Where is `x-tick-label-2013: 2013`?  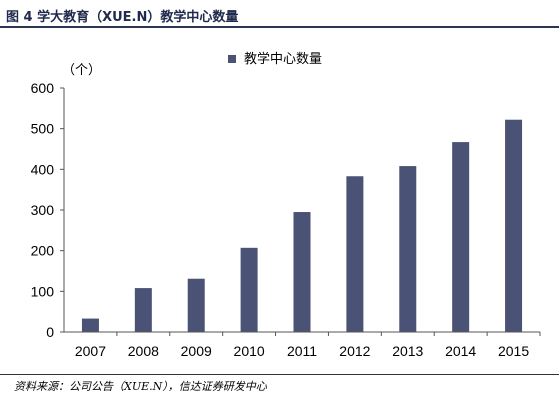
x-tick-label-2013: 2013 is located at coordinates (407, 351).